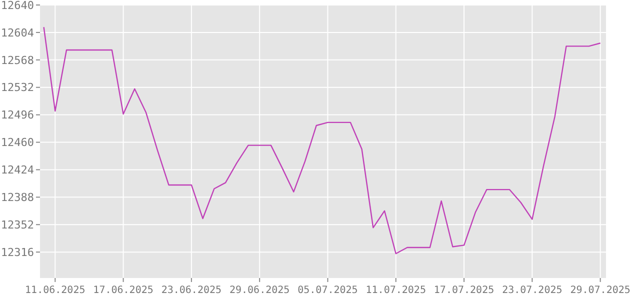 Image resolution: width=640 pixels, height=300 pixels. I want to click on y-tick-label: 12568, so click(17, 60).